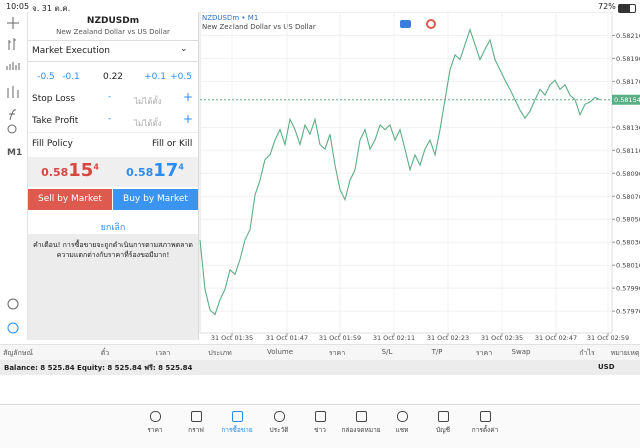 The image size is (640, 448). What do you see at coordinates (608, 337) in the screenshot?
I see `x-tick-label: 31 Oct 02:59` at bounding box center [608, 337].